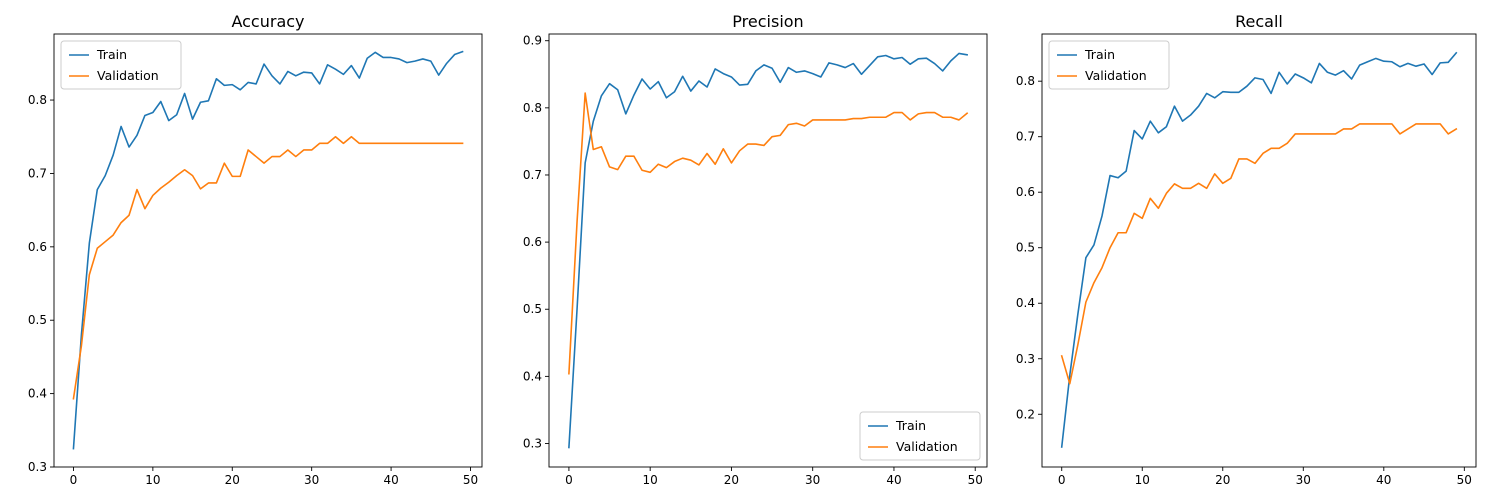 The width and height of the screenshot is (1500, 504). What do you see at coordinates (1025, 414) in the screenshot?
I see `y-tick-label: 0.2` at bounding box center [1025, 414].